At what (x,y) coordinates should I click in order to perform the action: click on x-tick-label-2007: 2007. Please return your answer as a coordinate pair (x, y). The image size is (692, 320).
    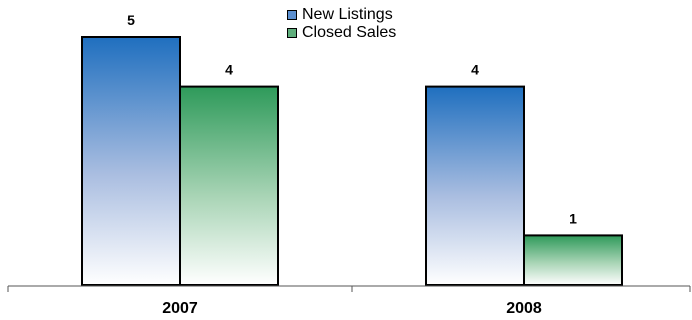
    Looking at the image, I should click on (180, 308).